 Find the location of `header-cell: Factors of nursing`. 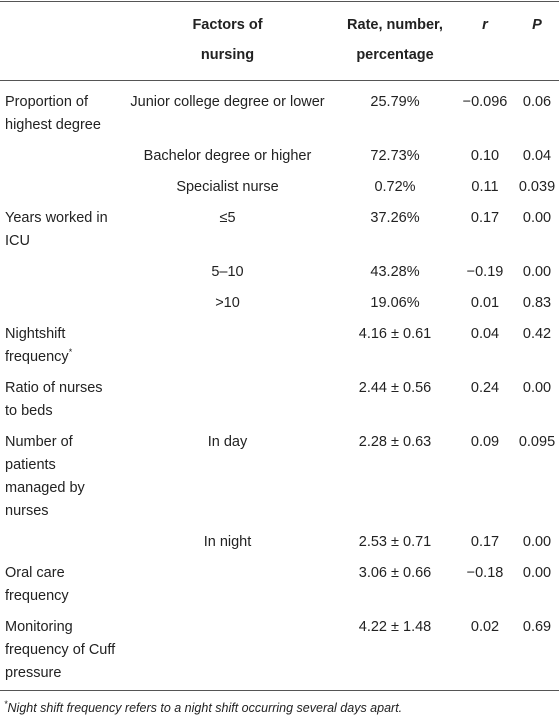

header-cell: Factors of nursing is located at coordinates (227, 41).